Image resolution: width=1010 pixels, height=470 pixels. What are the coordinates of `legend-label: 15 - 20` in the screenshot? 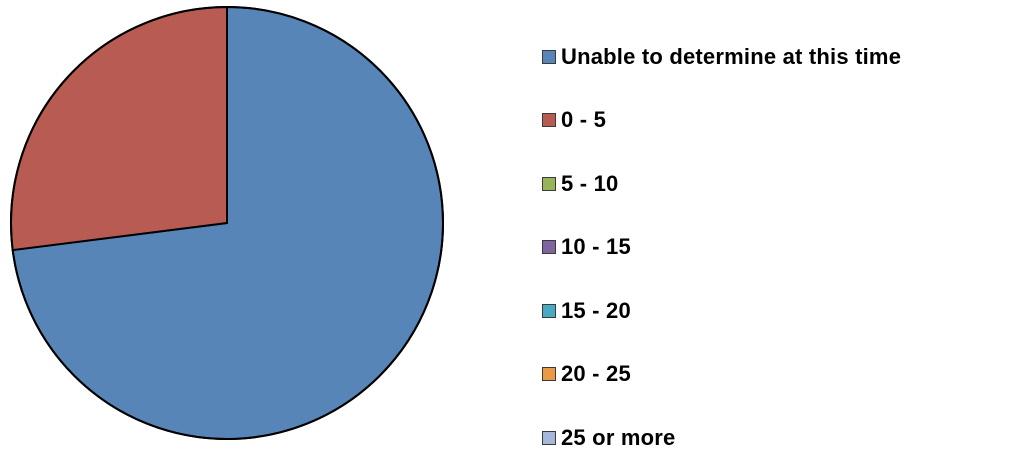 It's located at (596, 310).